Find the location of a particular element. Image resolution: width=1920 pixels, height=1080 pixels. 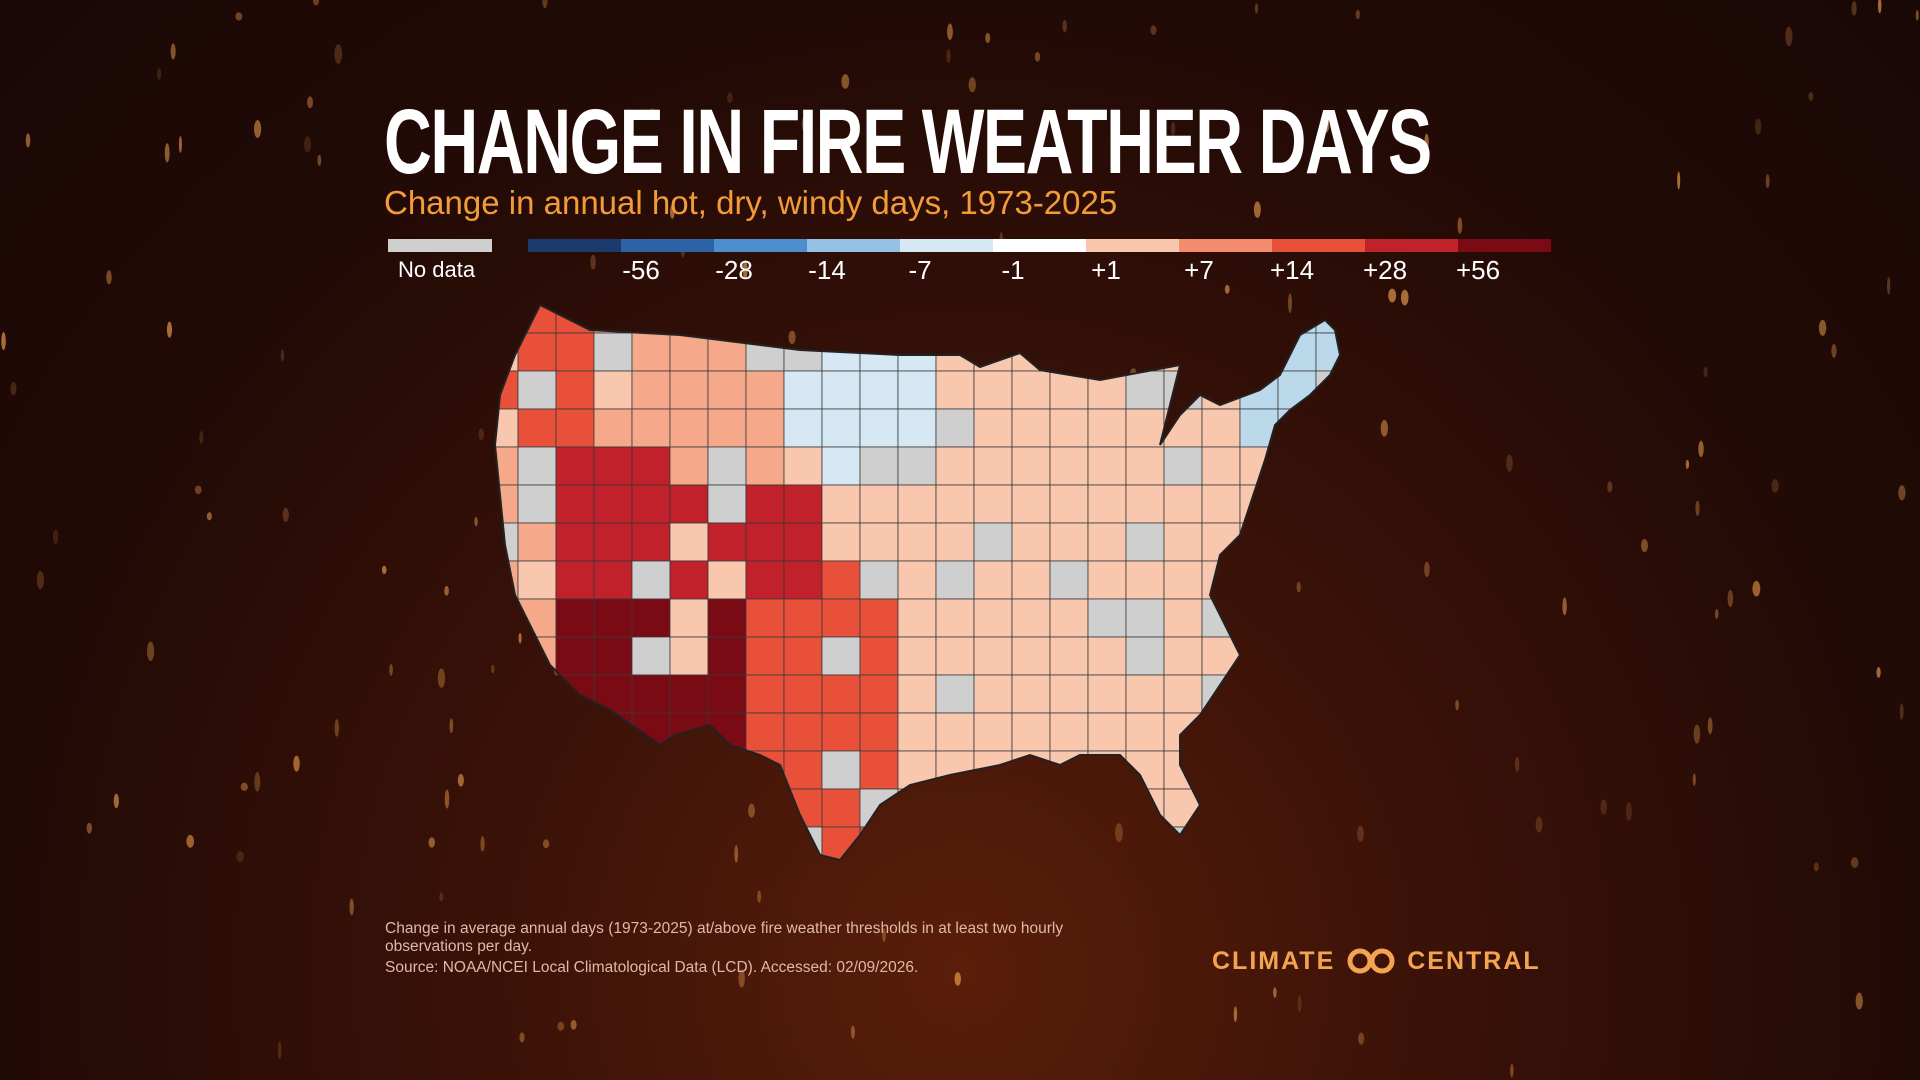

legend-tick: +14 is located at coordinates (1292, 270).